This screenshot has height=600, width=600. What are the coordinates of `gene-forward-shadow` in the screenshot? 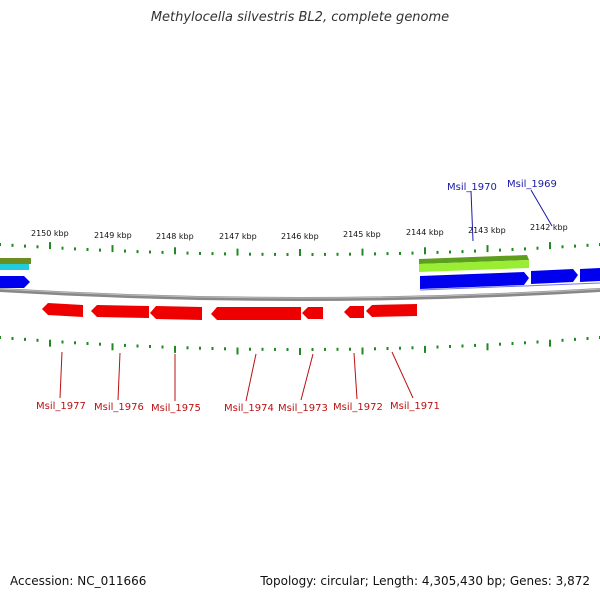 It's located at (509, 286).